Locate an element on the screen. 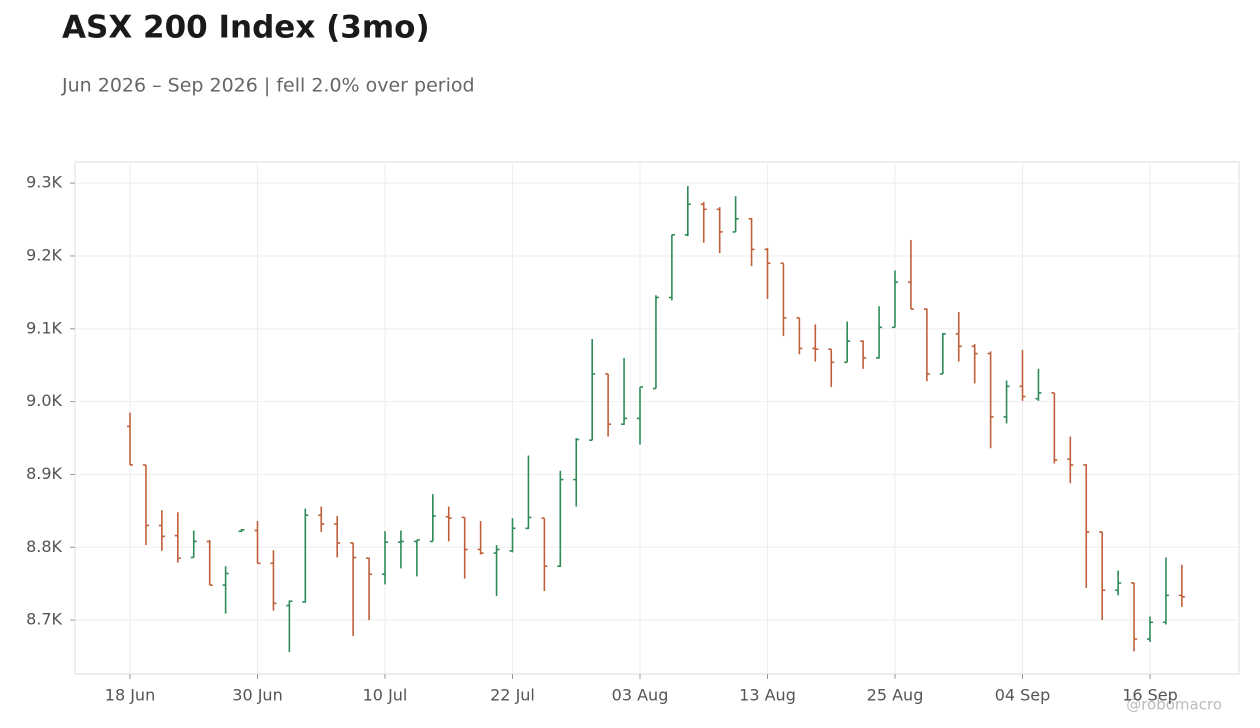 The image size is (1260, 728). x-tick-label: 04 Sep is located at coordinates (1023, 695).